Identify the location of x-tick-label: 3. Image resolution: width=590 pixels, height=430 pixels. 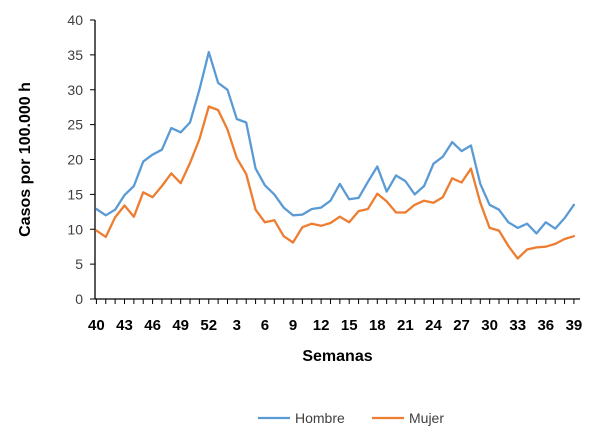
(237, 325).